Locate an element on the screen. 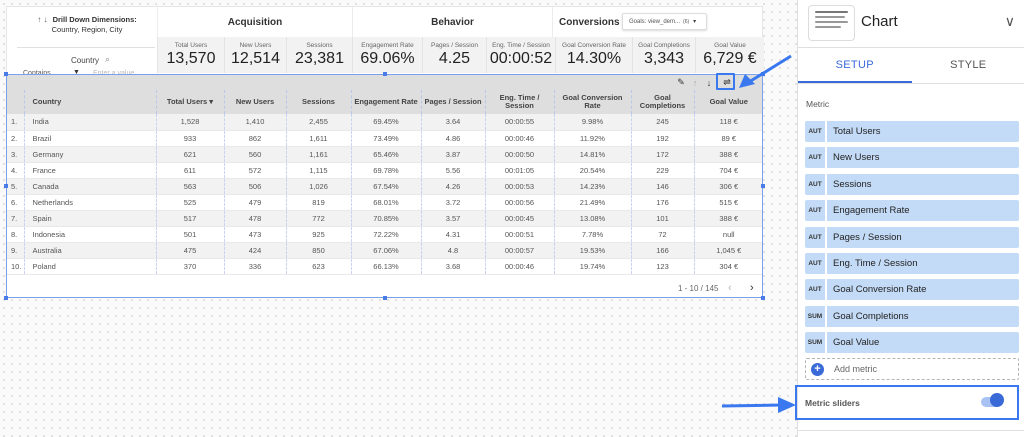 The image size is (1024, 437). metric-chip-goal-completions: SUM Goal Completions is located at coordinates (912, 316).